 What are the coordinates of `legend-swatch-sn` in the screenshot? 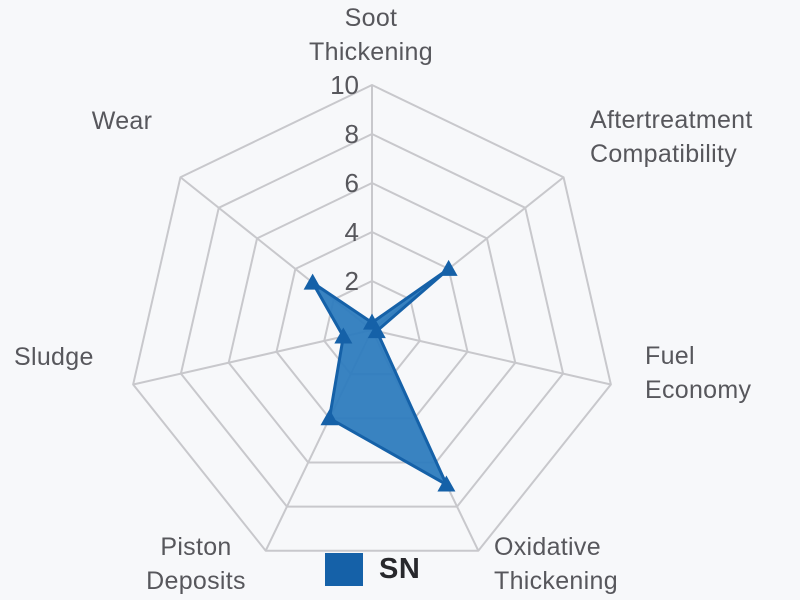 It's located at (344, 569).